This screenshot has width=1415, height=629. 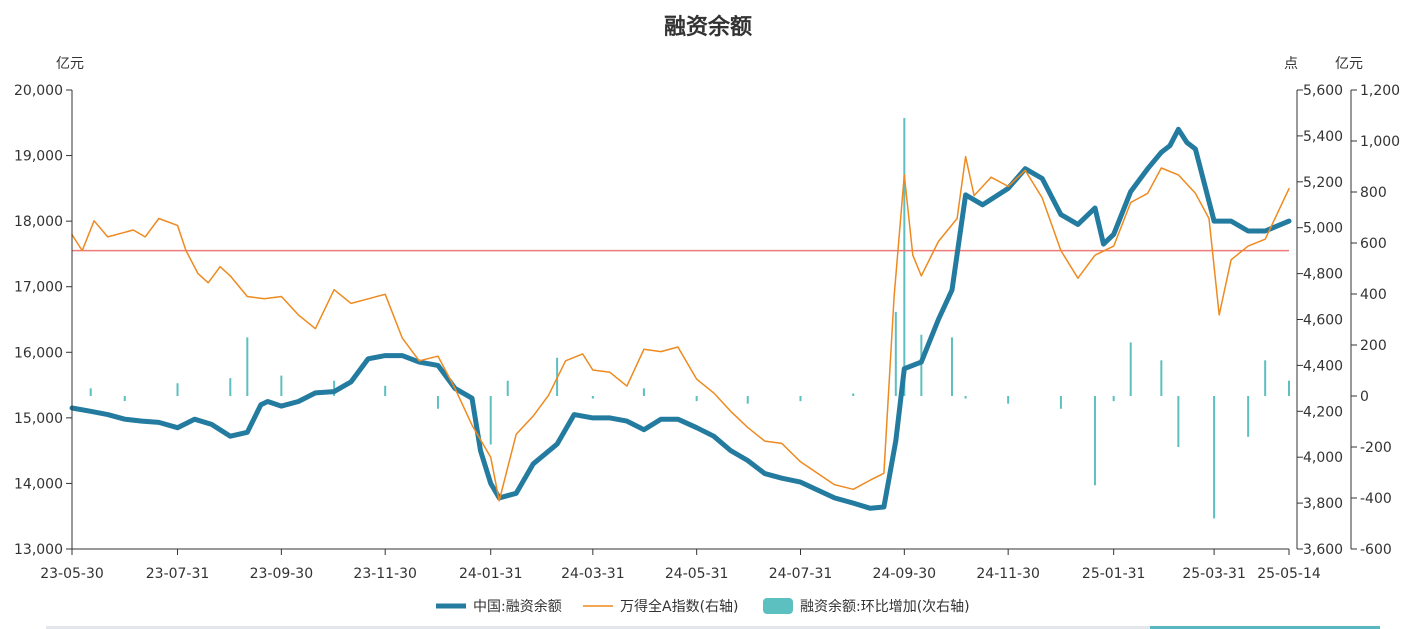 I want to click on left-axis-unit: 亿元, so click(x=70, y=64).